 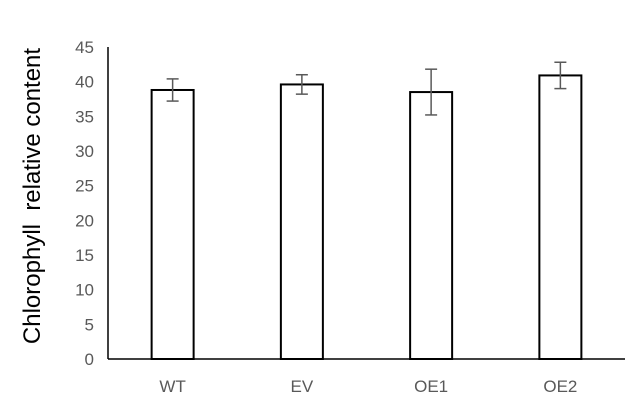 What do you see at coordinates (89, 324) in the screenshot?
I see `y-tick-label: 5` at bounding box center [89, 324].